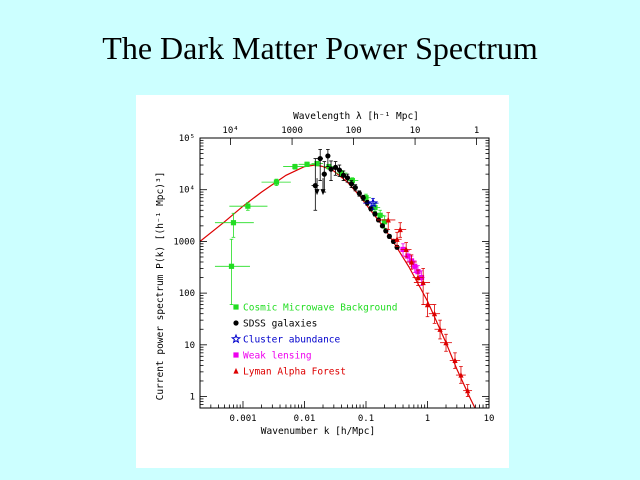 The height and width of the screenshot is (480, 640). I want to click on x-tick-label: 1, so click(427, 419).